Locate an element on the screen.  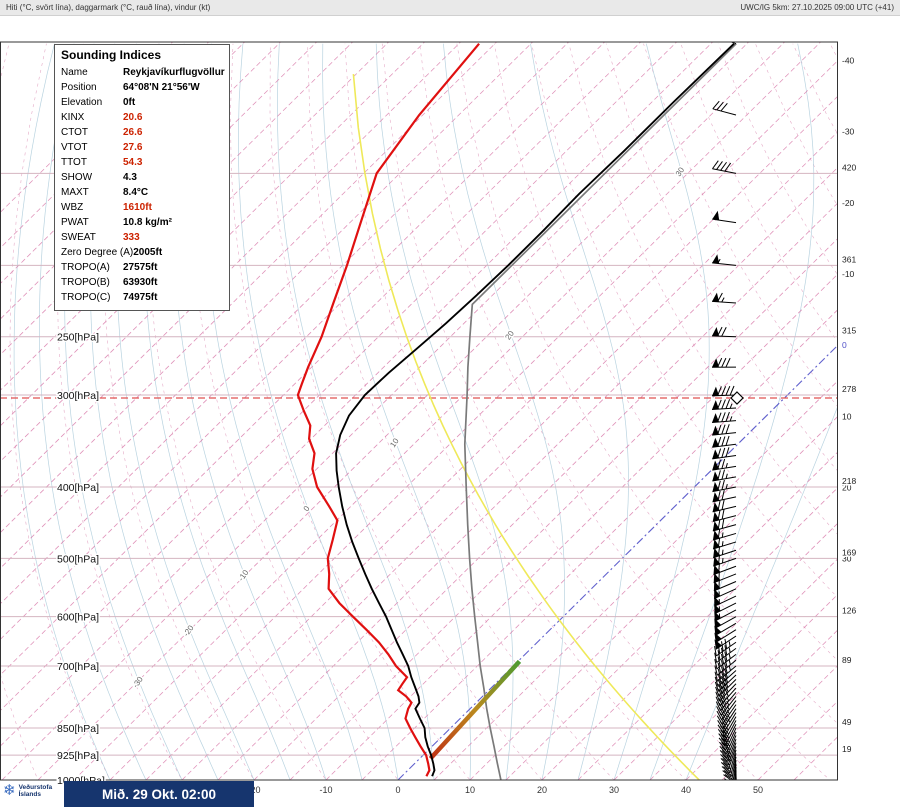
svg-text: 19 is located at coordinates (847, 749).